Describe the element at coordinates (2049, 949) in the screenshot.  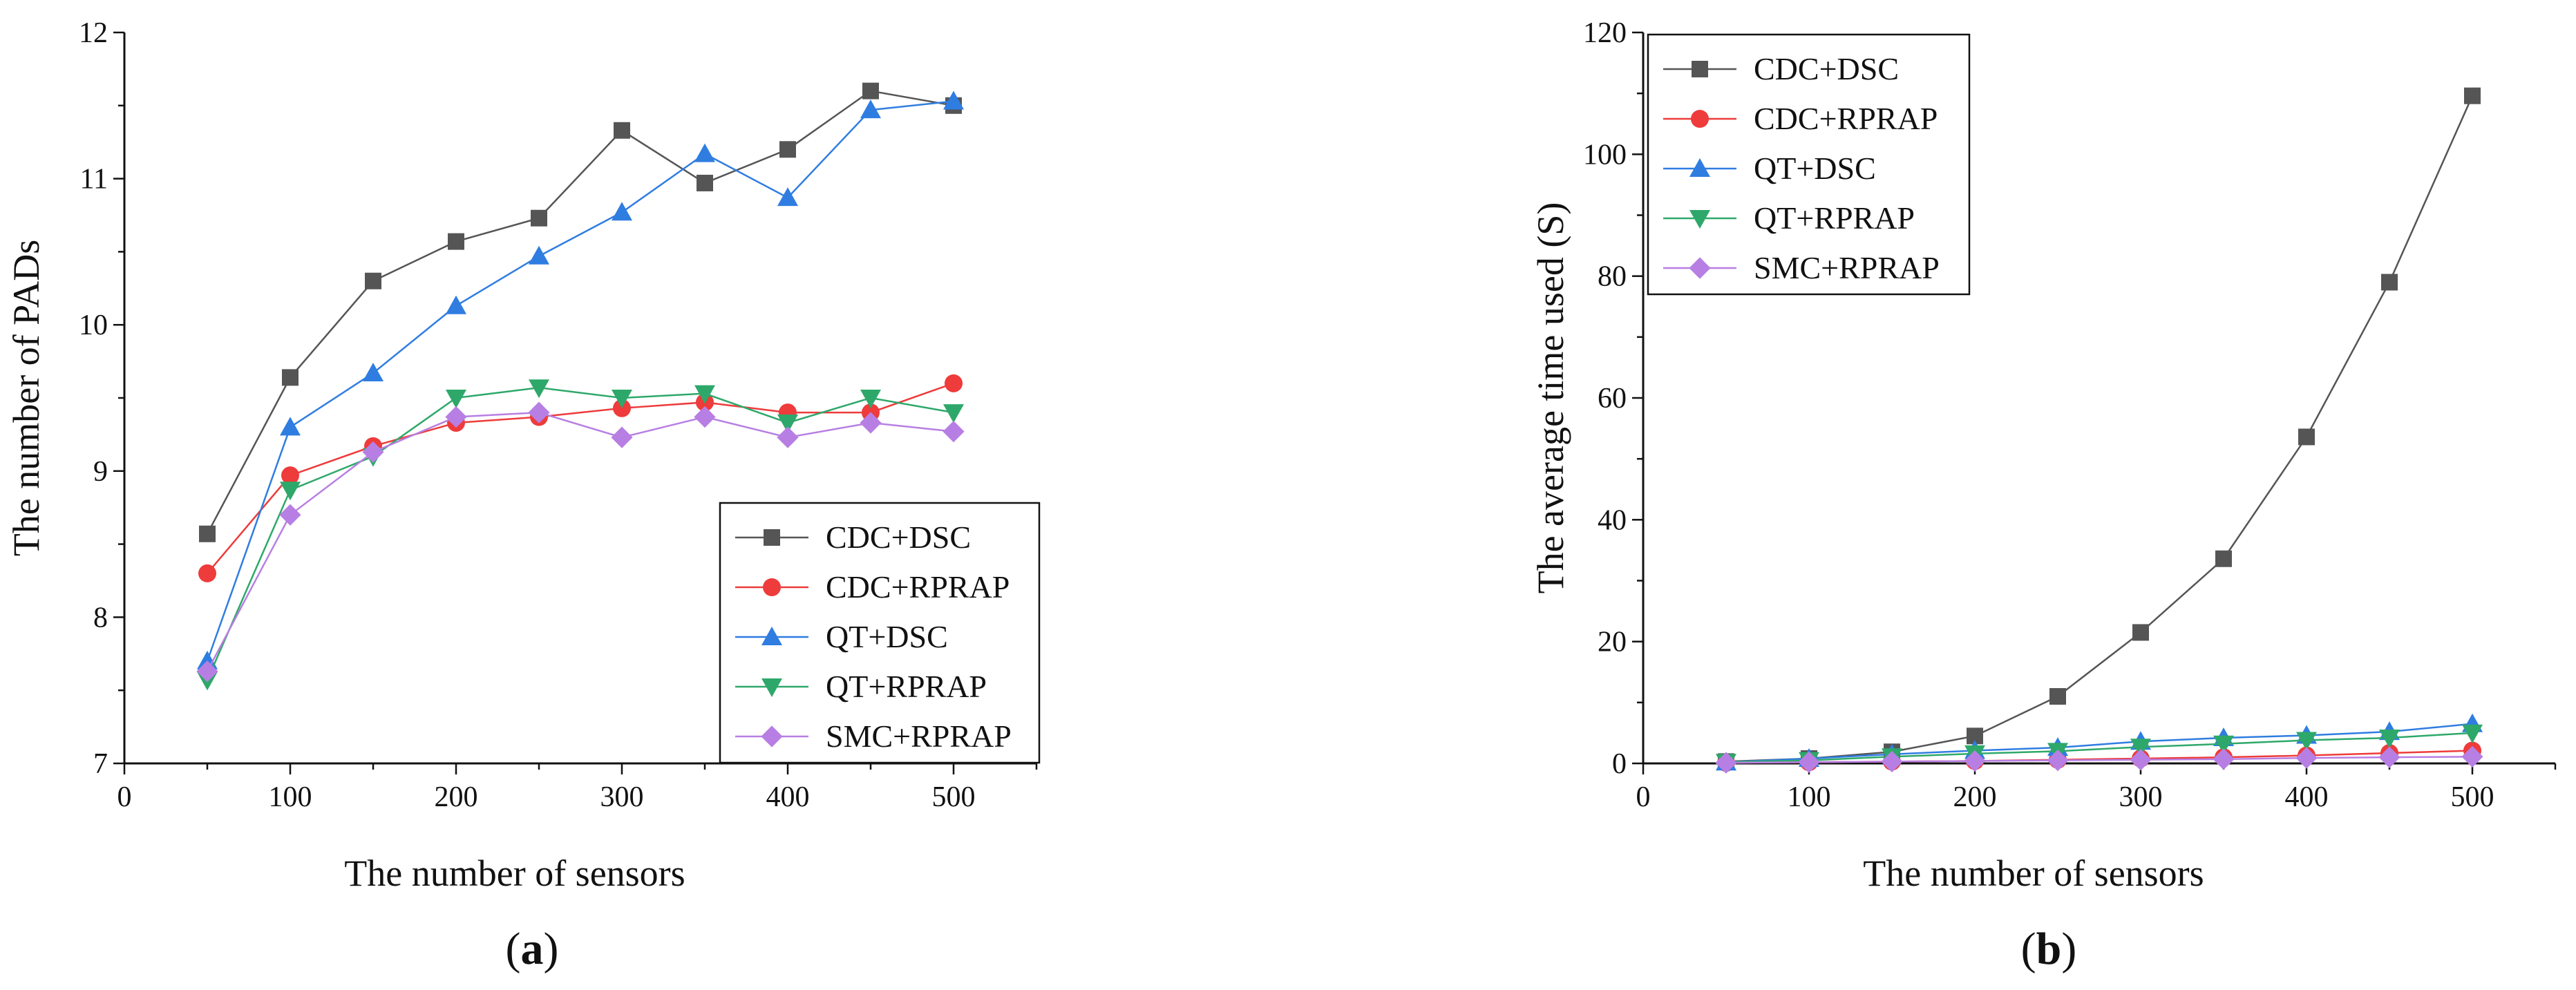
I see `panel-label-letter: b` at that location.